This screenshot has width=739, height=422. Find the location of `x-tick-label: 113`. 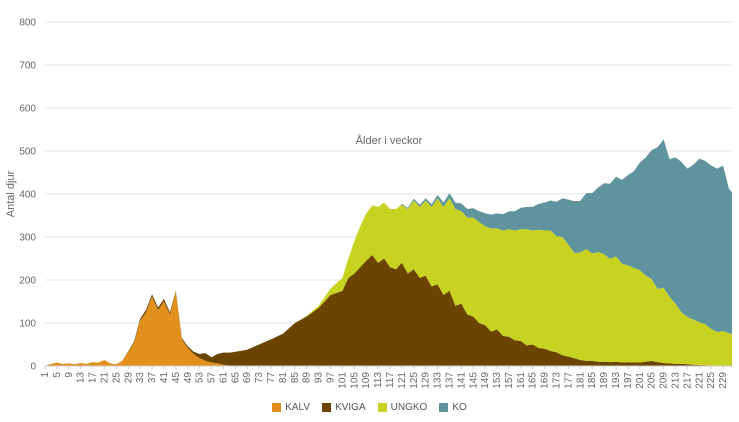

x-tick-label: 113 is located at coordinates (378, 380).